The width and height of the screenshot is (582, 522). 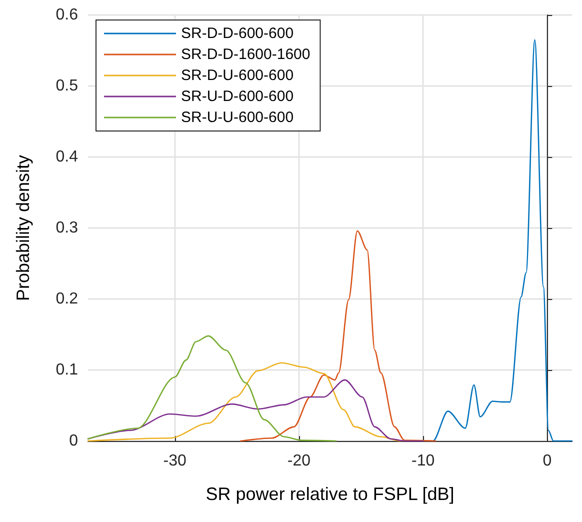 I want to click on legend-label: SR-D-U-600-600, so click(x=237, y=75).